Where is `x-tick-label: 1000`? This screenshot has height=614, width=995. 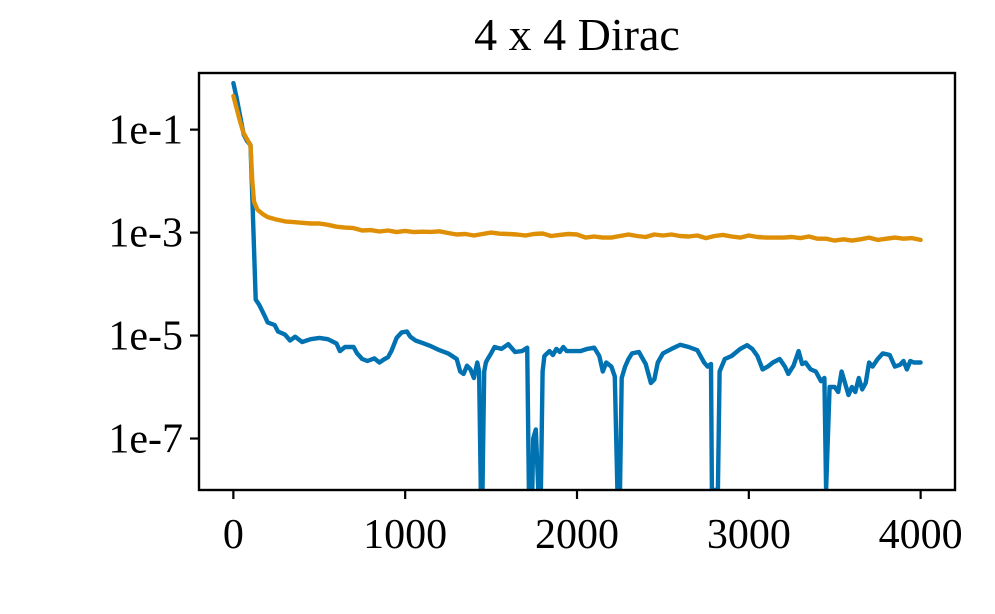
x-tick-label: 1000 is located at coordinates (405, 535).